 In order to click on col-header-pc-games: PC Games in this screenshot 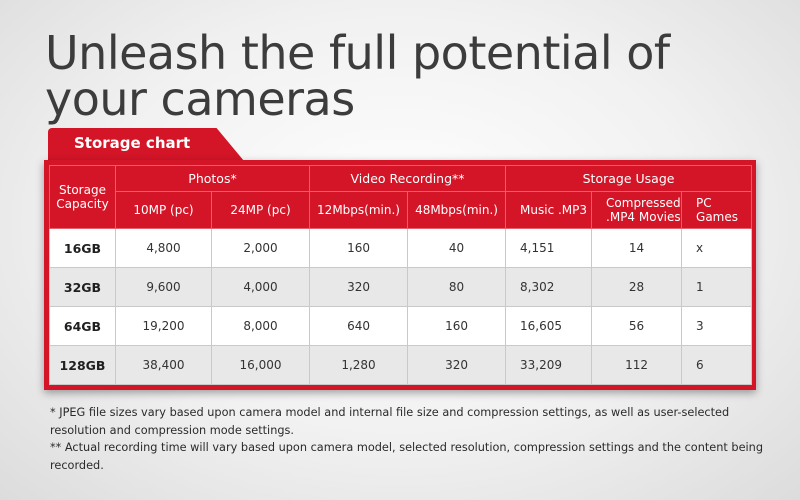, I will do `click(717, 210)`.